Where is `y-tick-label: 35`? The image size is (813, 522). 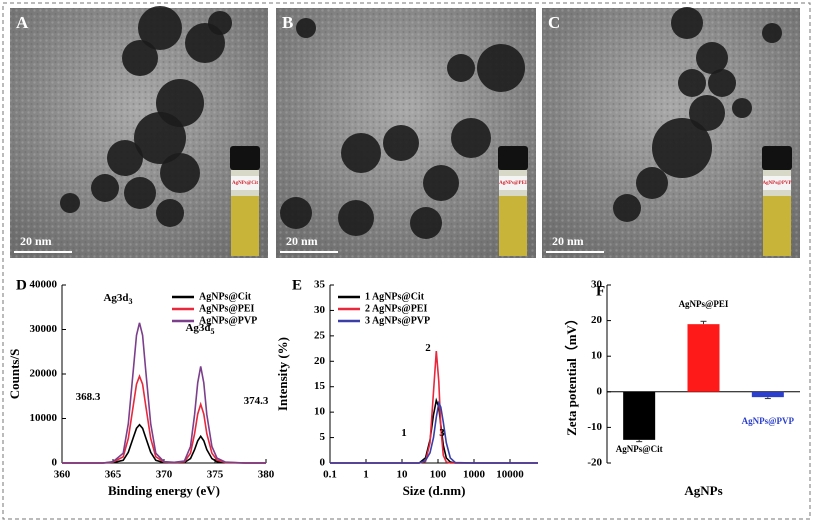 y-tick-label: 35 is located at coordinates (320, 285).